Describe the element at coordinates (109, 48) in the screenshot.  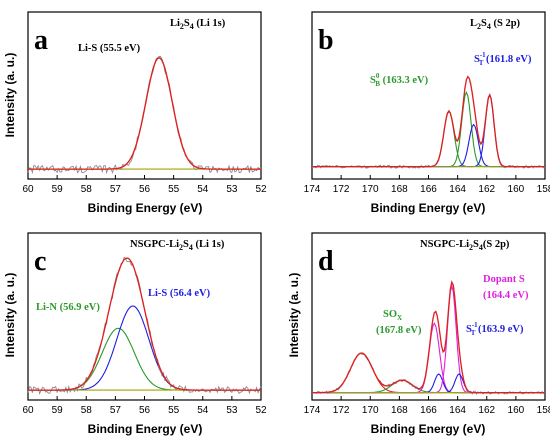
I see `annotation-li-s-a: Li-S (55.5 eV)` at that location.